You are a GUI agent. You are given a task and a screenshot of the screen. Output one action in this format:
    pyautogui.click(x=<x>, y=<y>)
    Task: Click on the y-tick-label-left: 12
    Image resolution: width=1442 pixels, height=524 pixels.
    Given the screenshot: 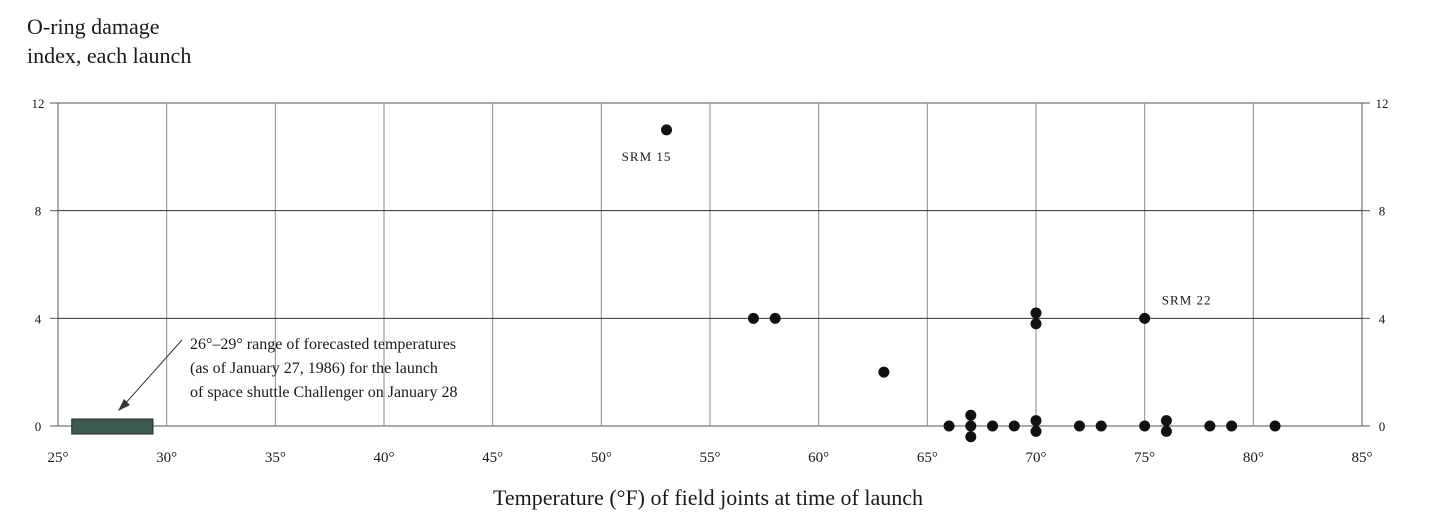 What is the action you would take?
    pyautogui.click(x=38, y=103)
    